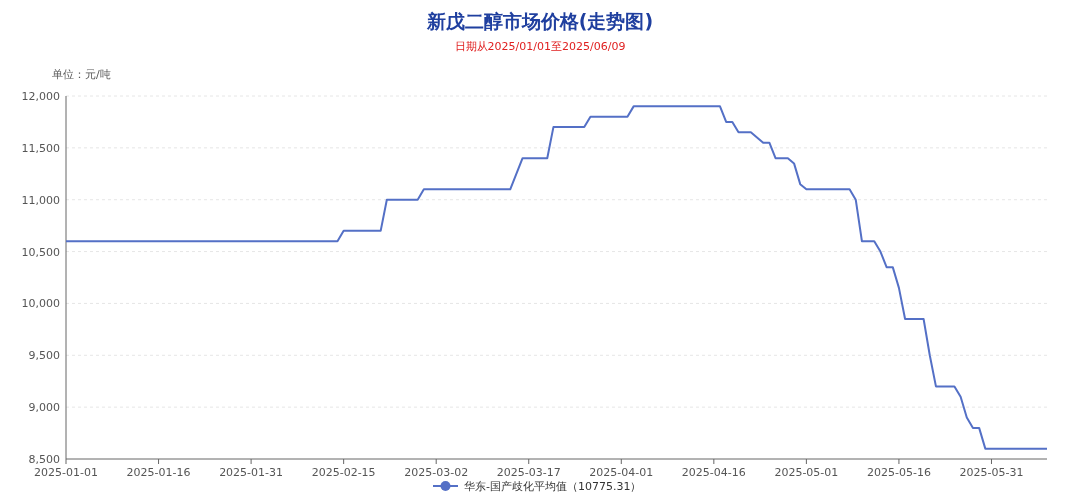 The image size is (1080, 501). I want to click on y-axis-title: 单位：元/吨, so click(81, 74).